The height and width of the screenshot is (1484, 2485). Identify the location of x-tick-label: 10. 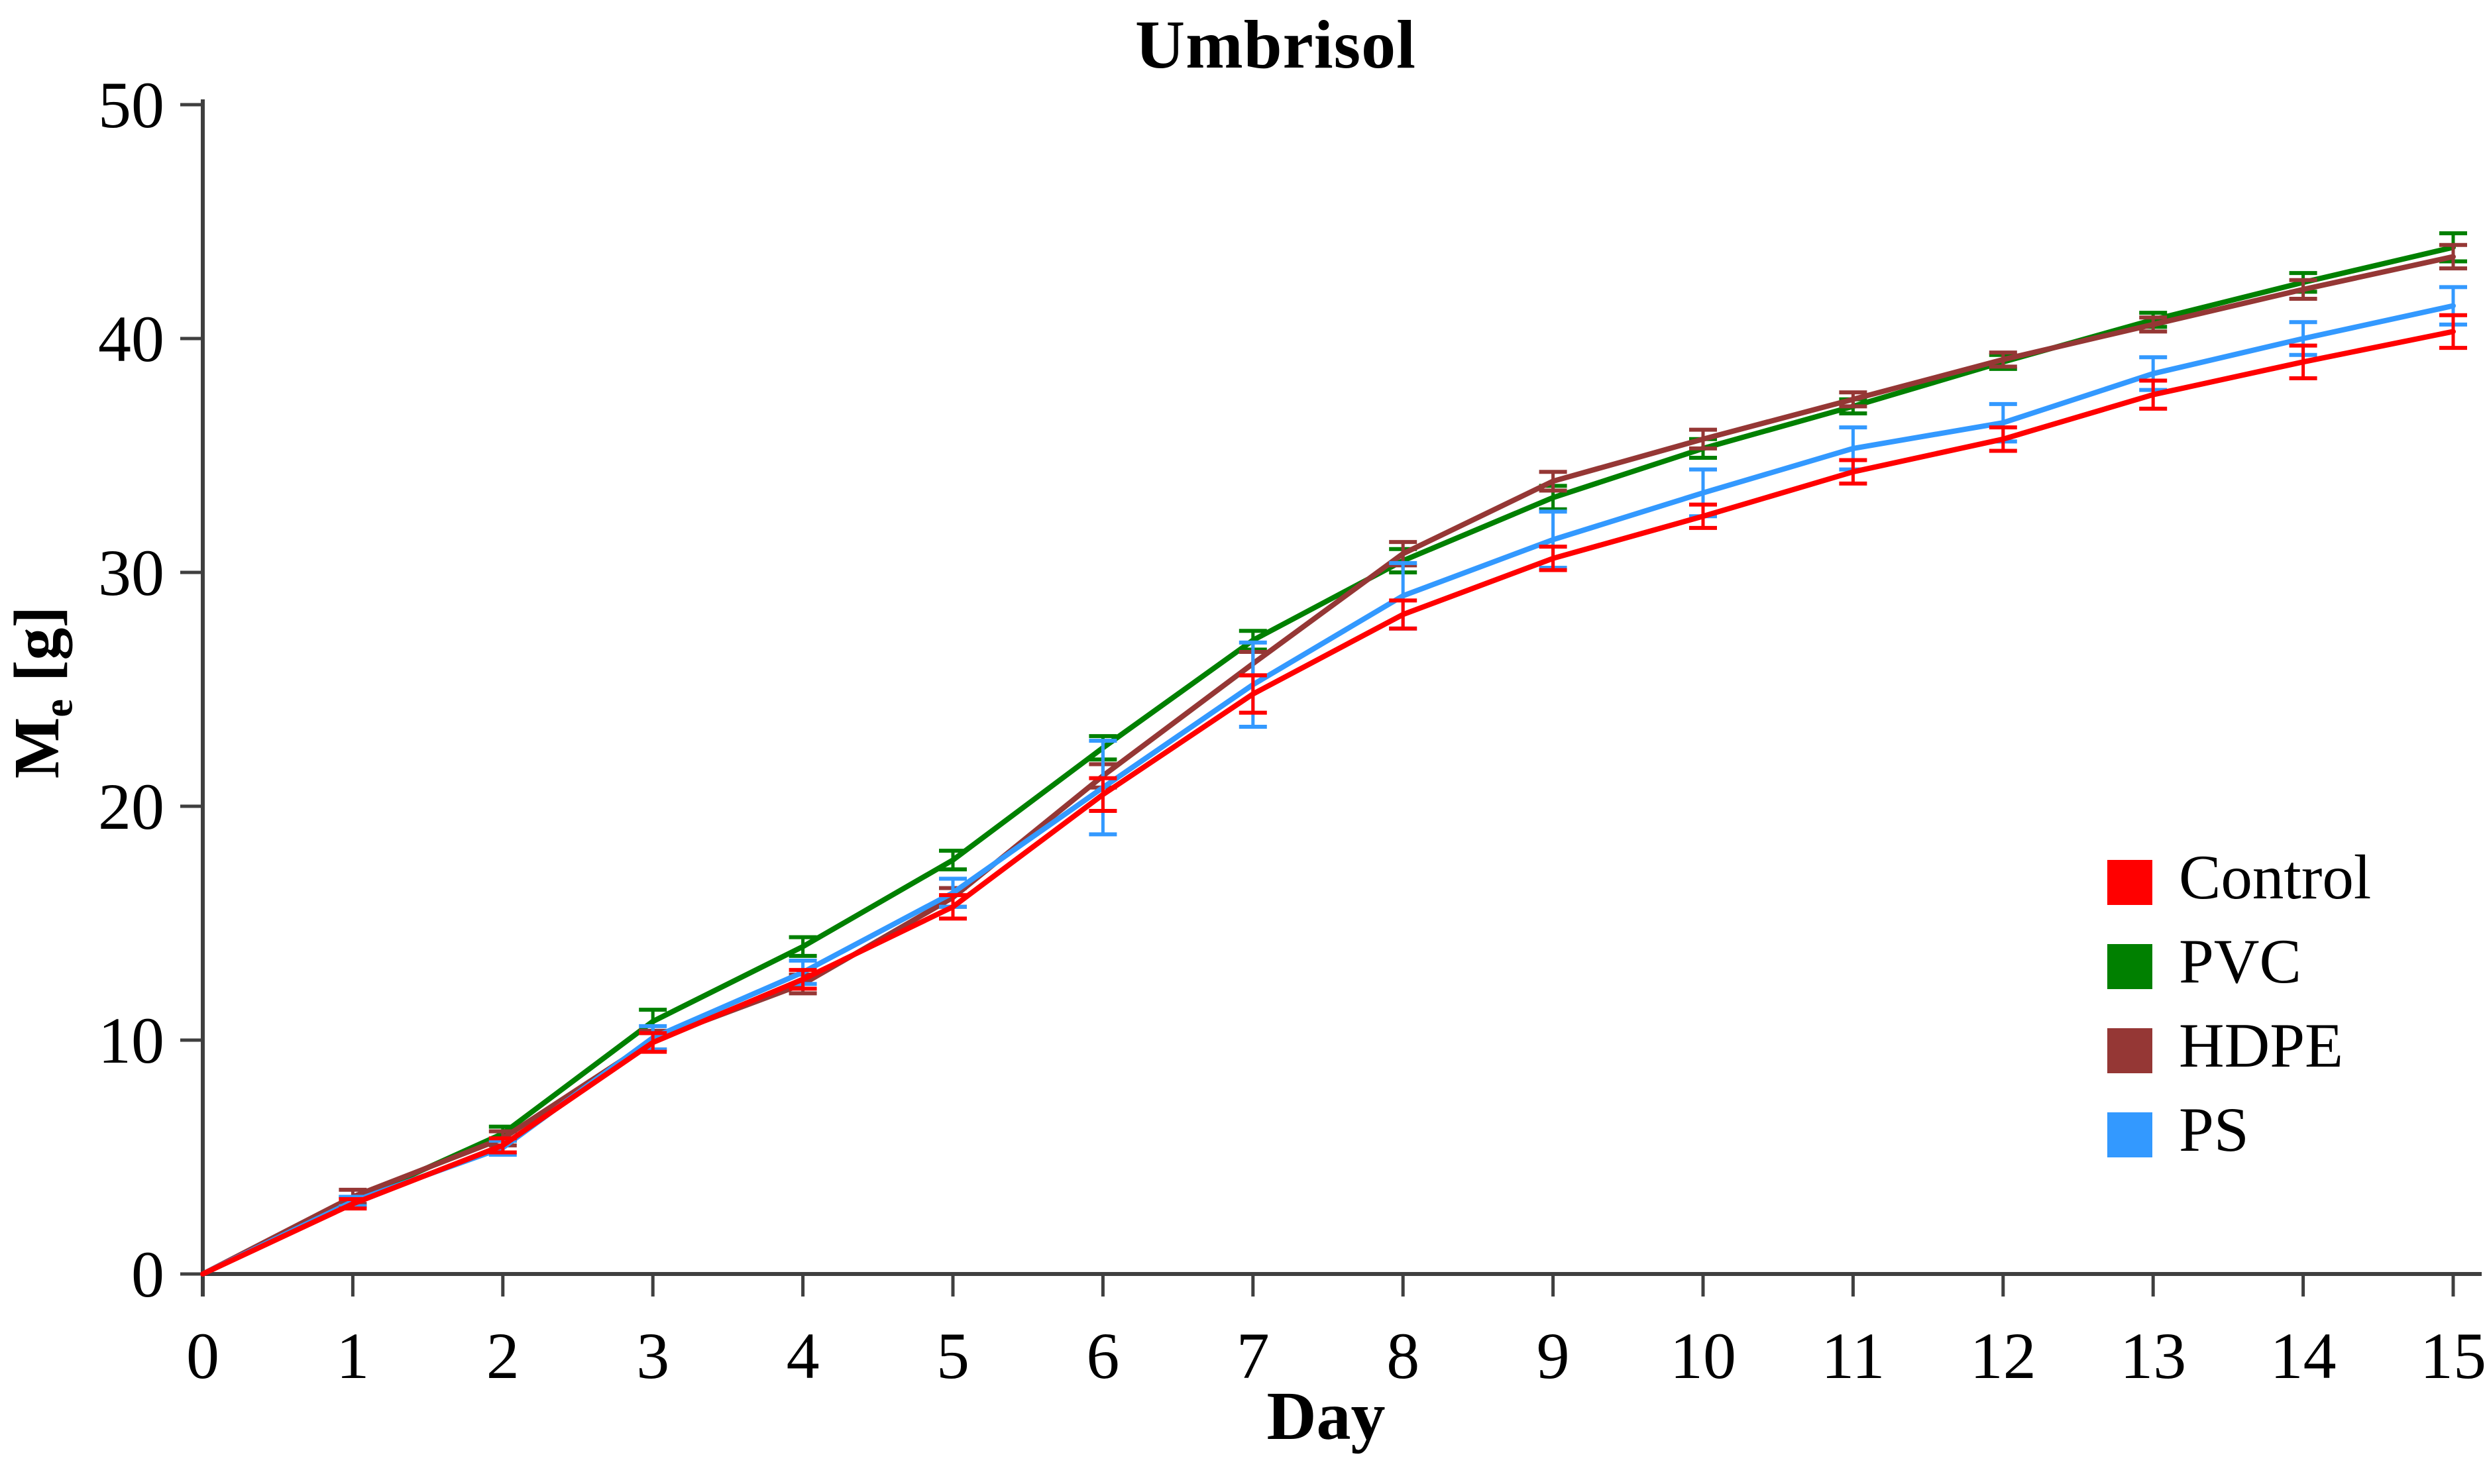
(1703, 1356).